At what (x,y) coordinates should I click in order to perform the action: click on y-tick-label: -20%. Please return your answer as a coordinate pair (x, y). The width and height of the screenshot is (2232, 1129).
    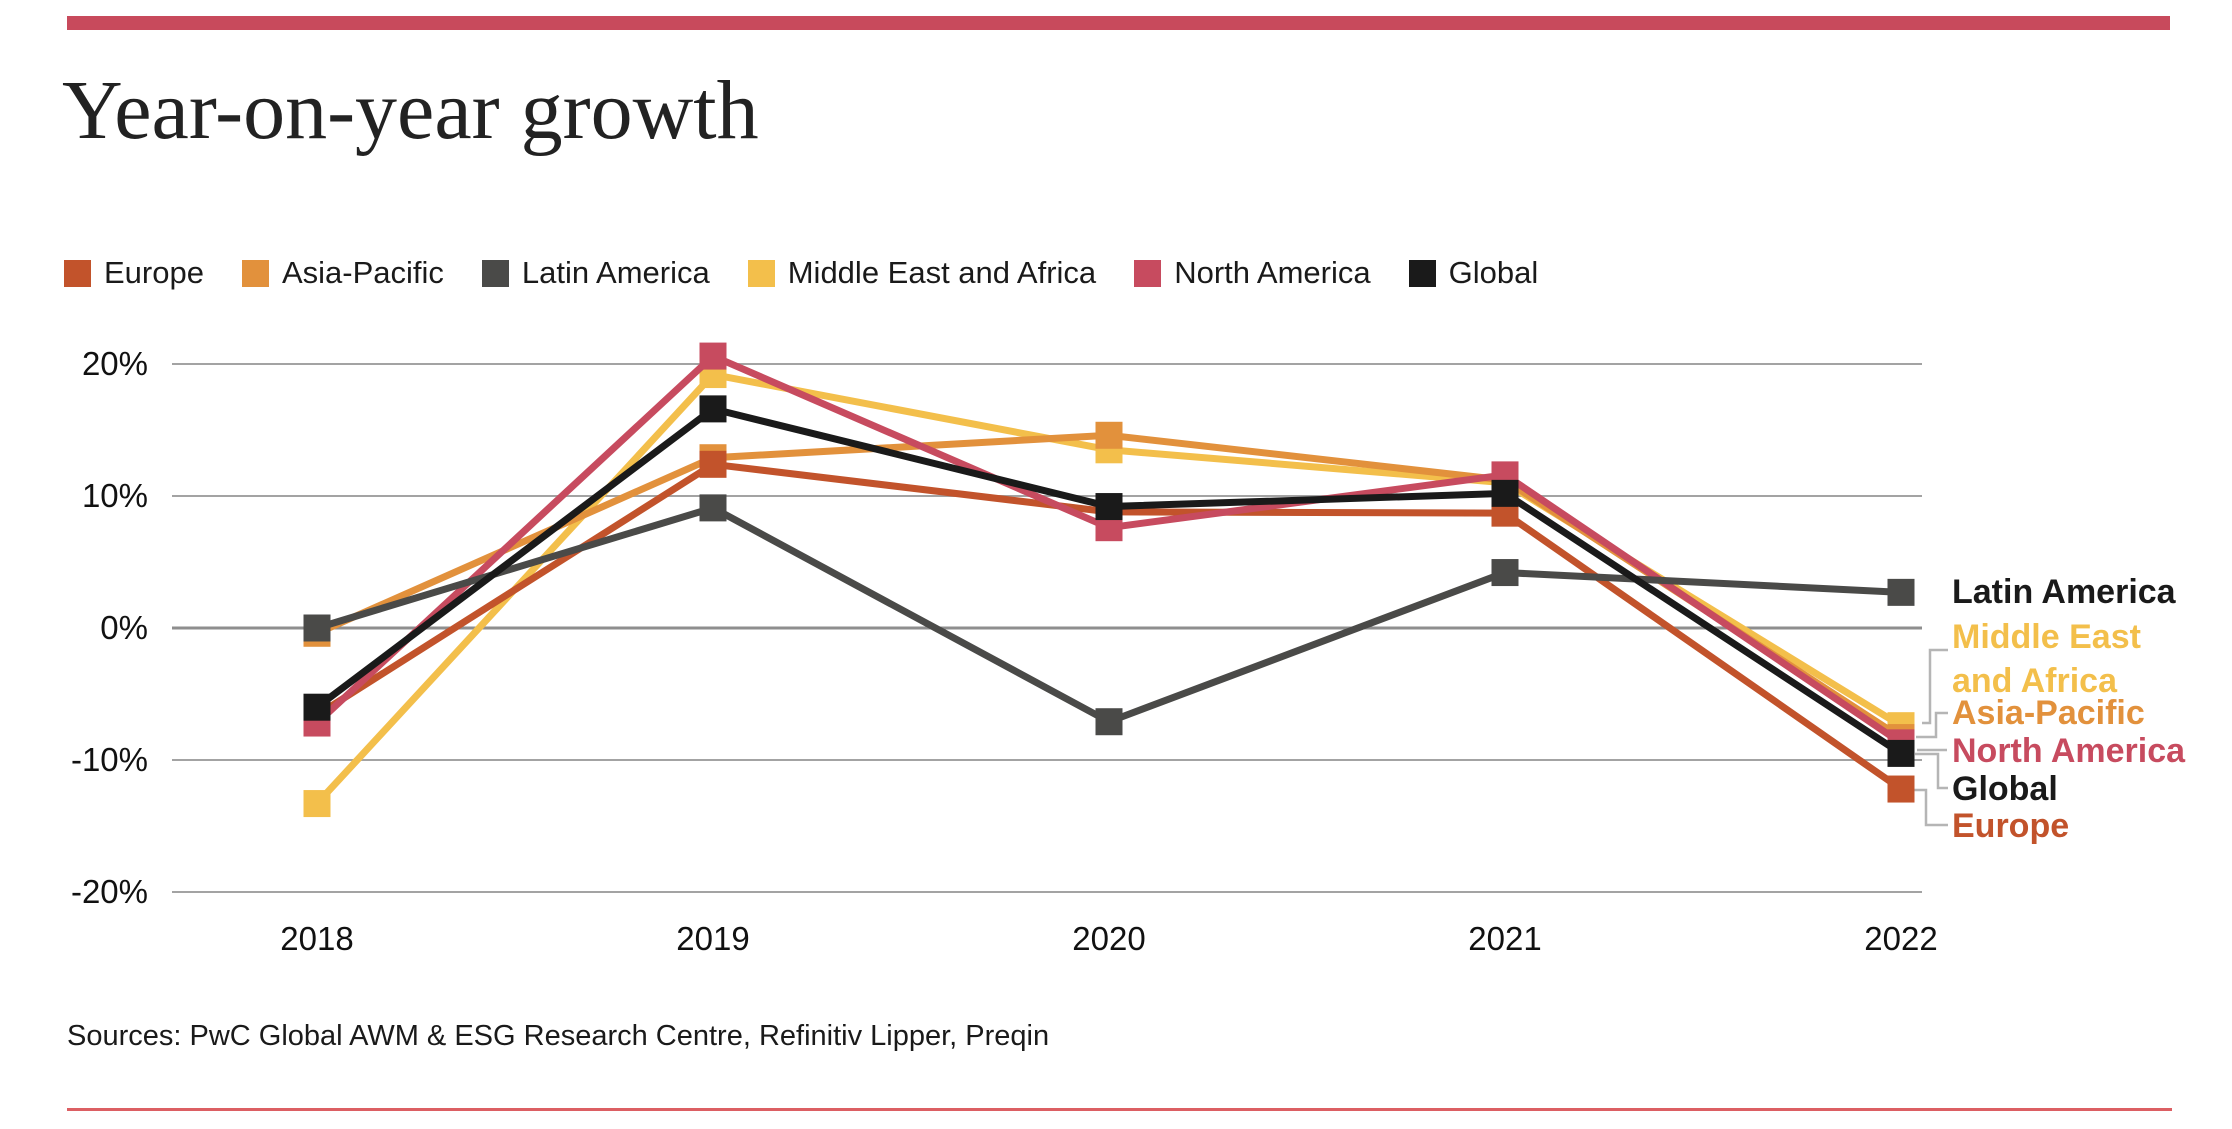
    Looking at the image, I should click on (109, 891).